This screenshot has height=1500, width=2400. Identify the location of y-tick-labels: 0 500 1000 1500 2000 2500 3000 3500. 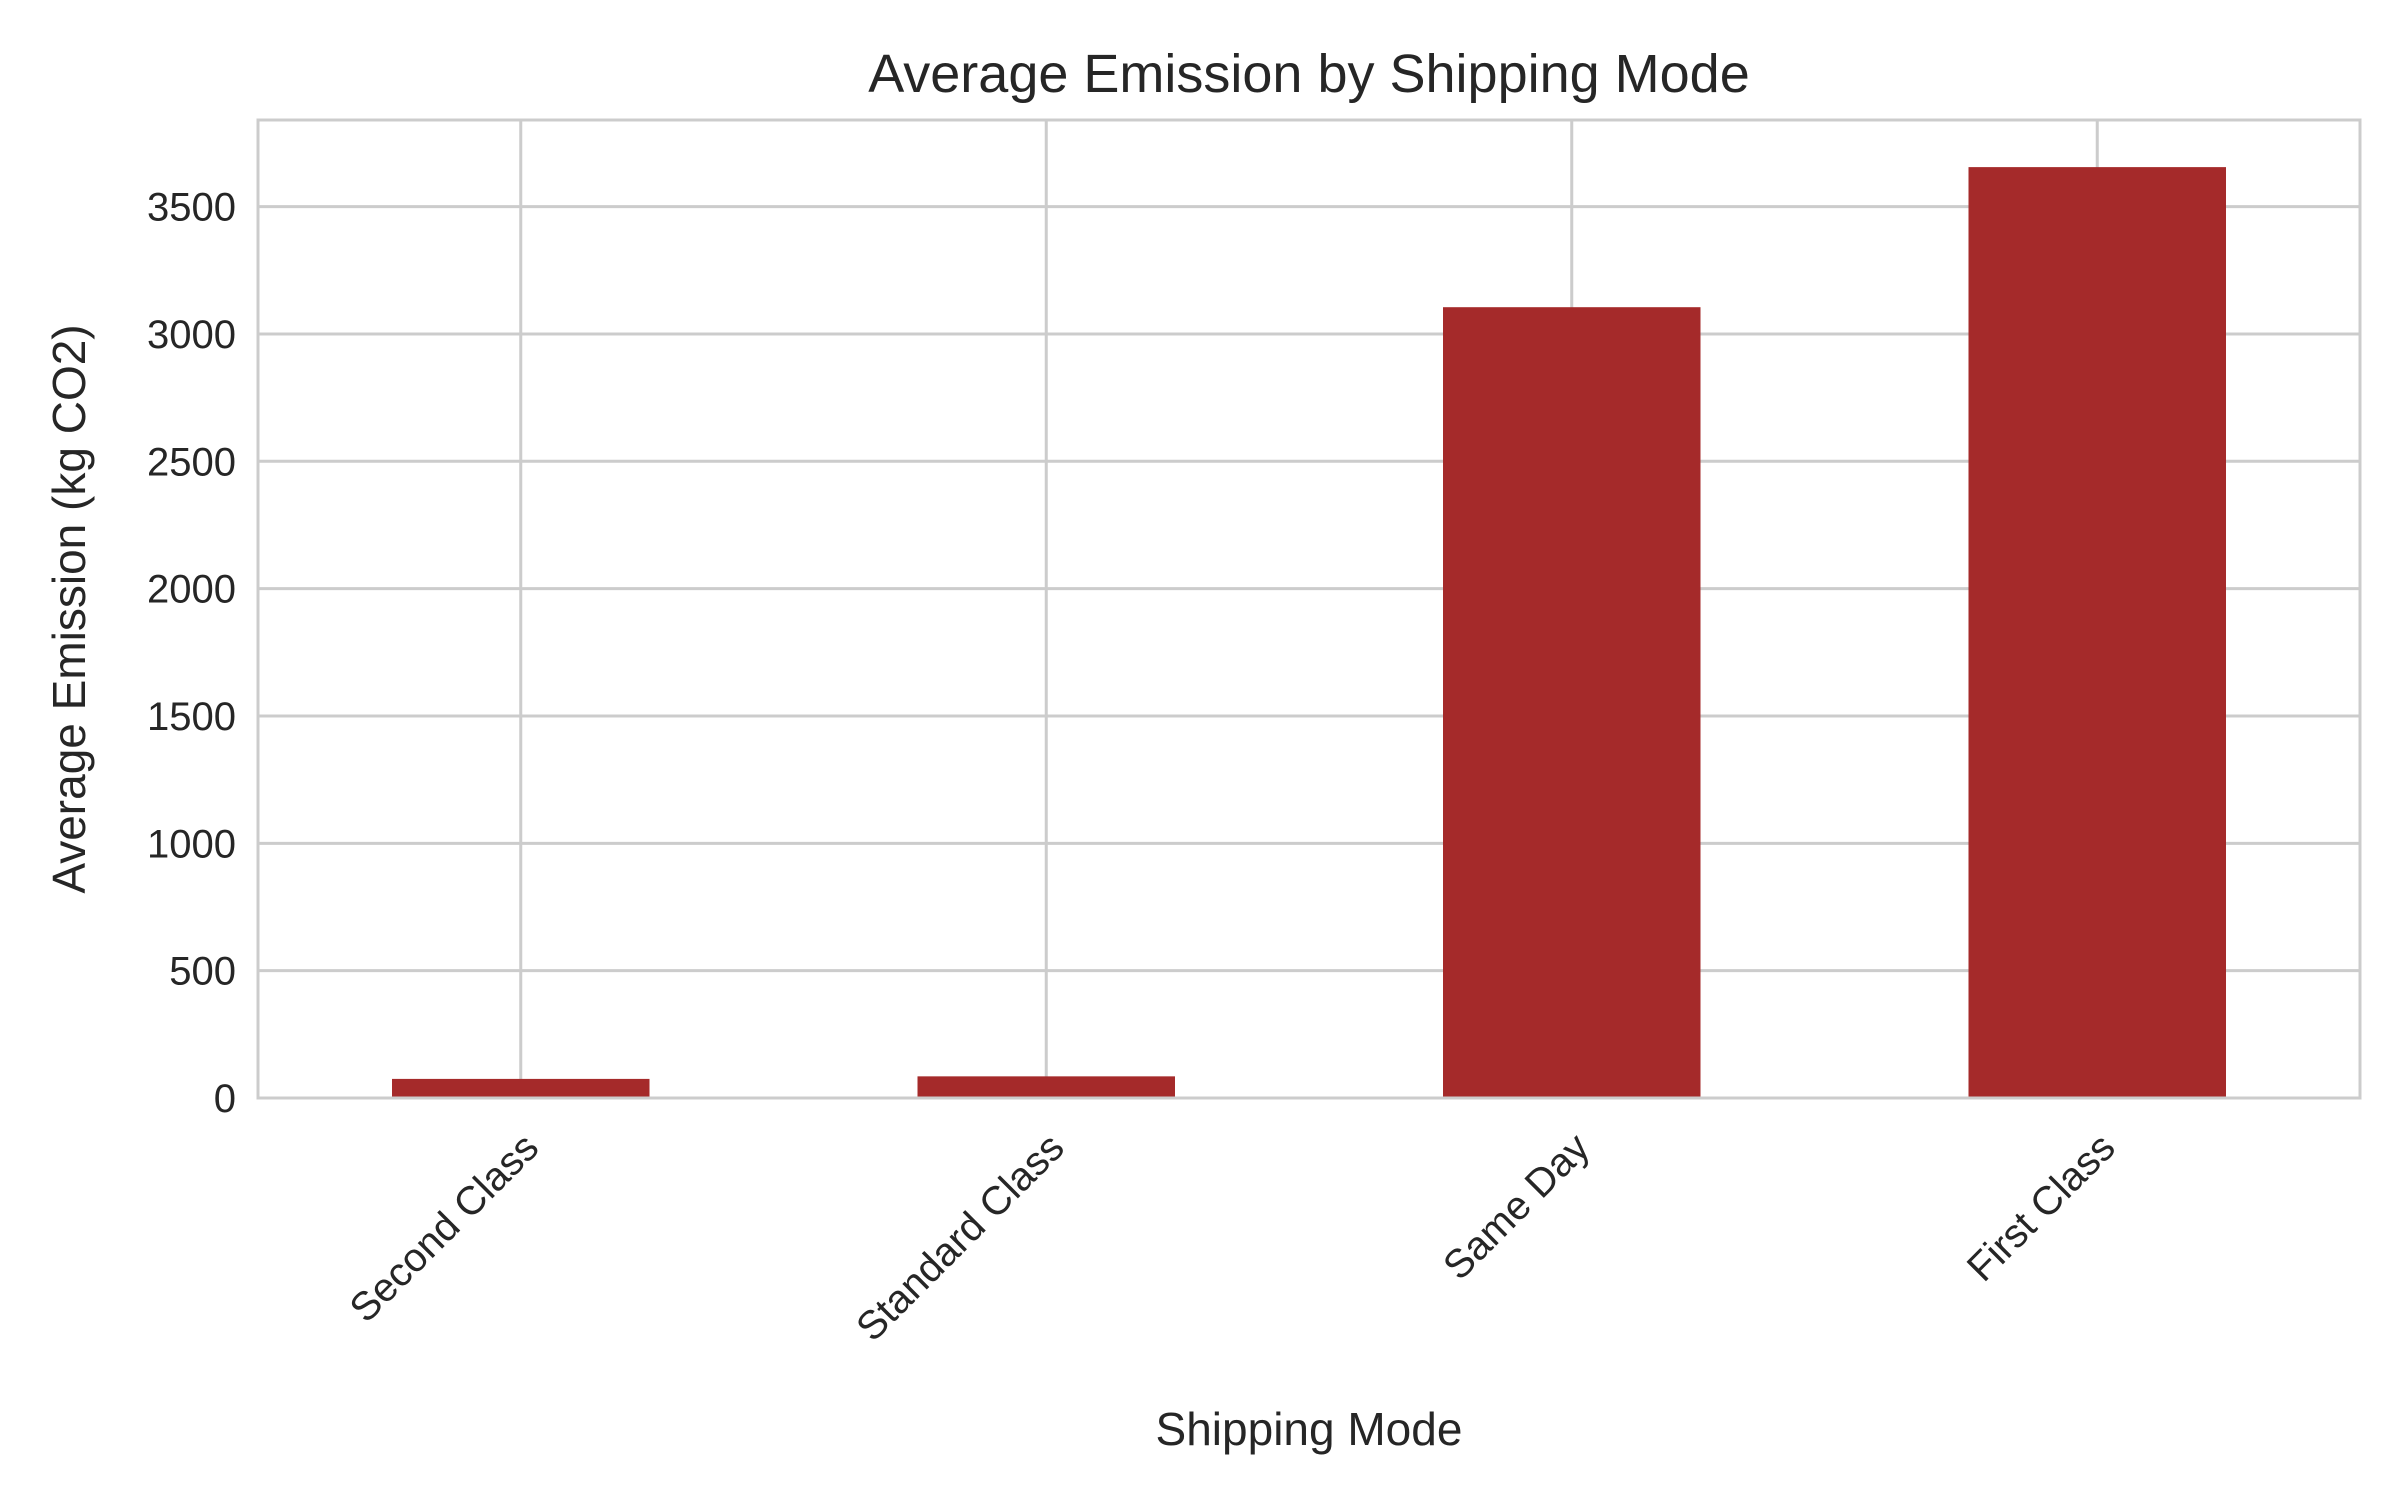
(191, 653).